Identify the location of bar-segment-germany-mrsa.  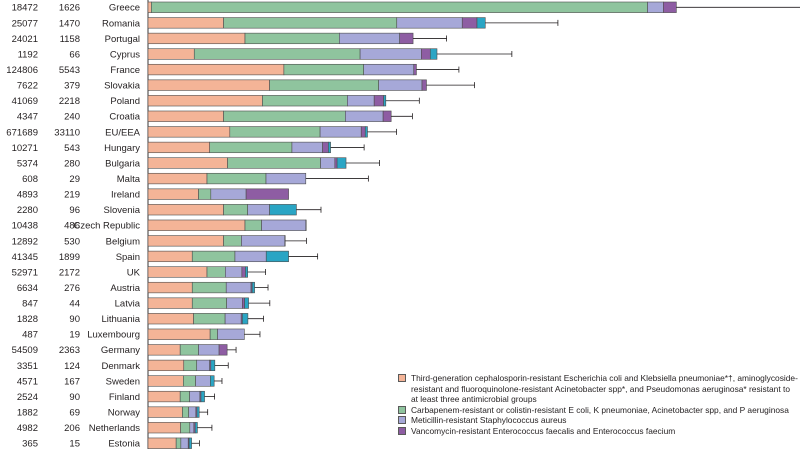
(209, 350).